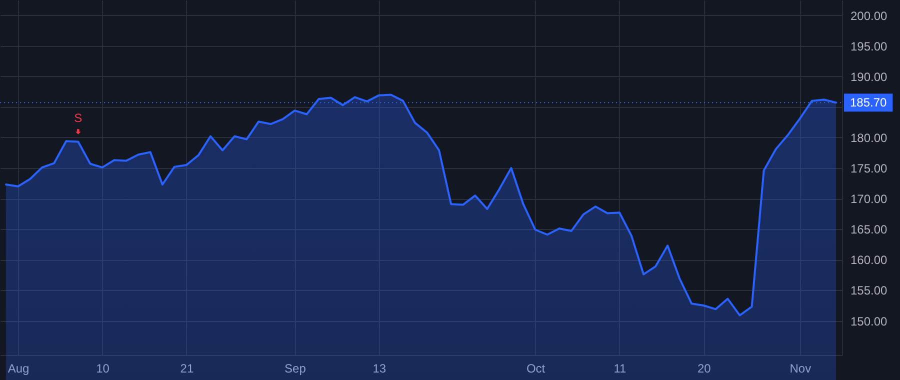 This screenshot has width=900, height=380. Describe the element at coordinates (869, 103) in the screenshot. I see `ref-line-label: 185.70` at that location.